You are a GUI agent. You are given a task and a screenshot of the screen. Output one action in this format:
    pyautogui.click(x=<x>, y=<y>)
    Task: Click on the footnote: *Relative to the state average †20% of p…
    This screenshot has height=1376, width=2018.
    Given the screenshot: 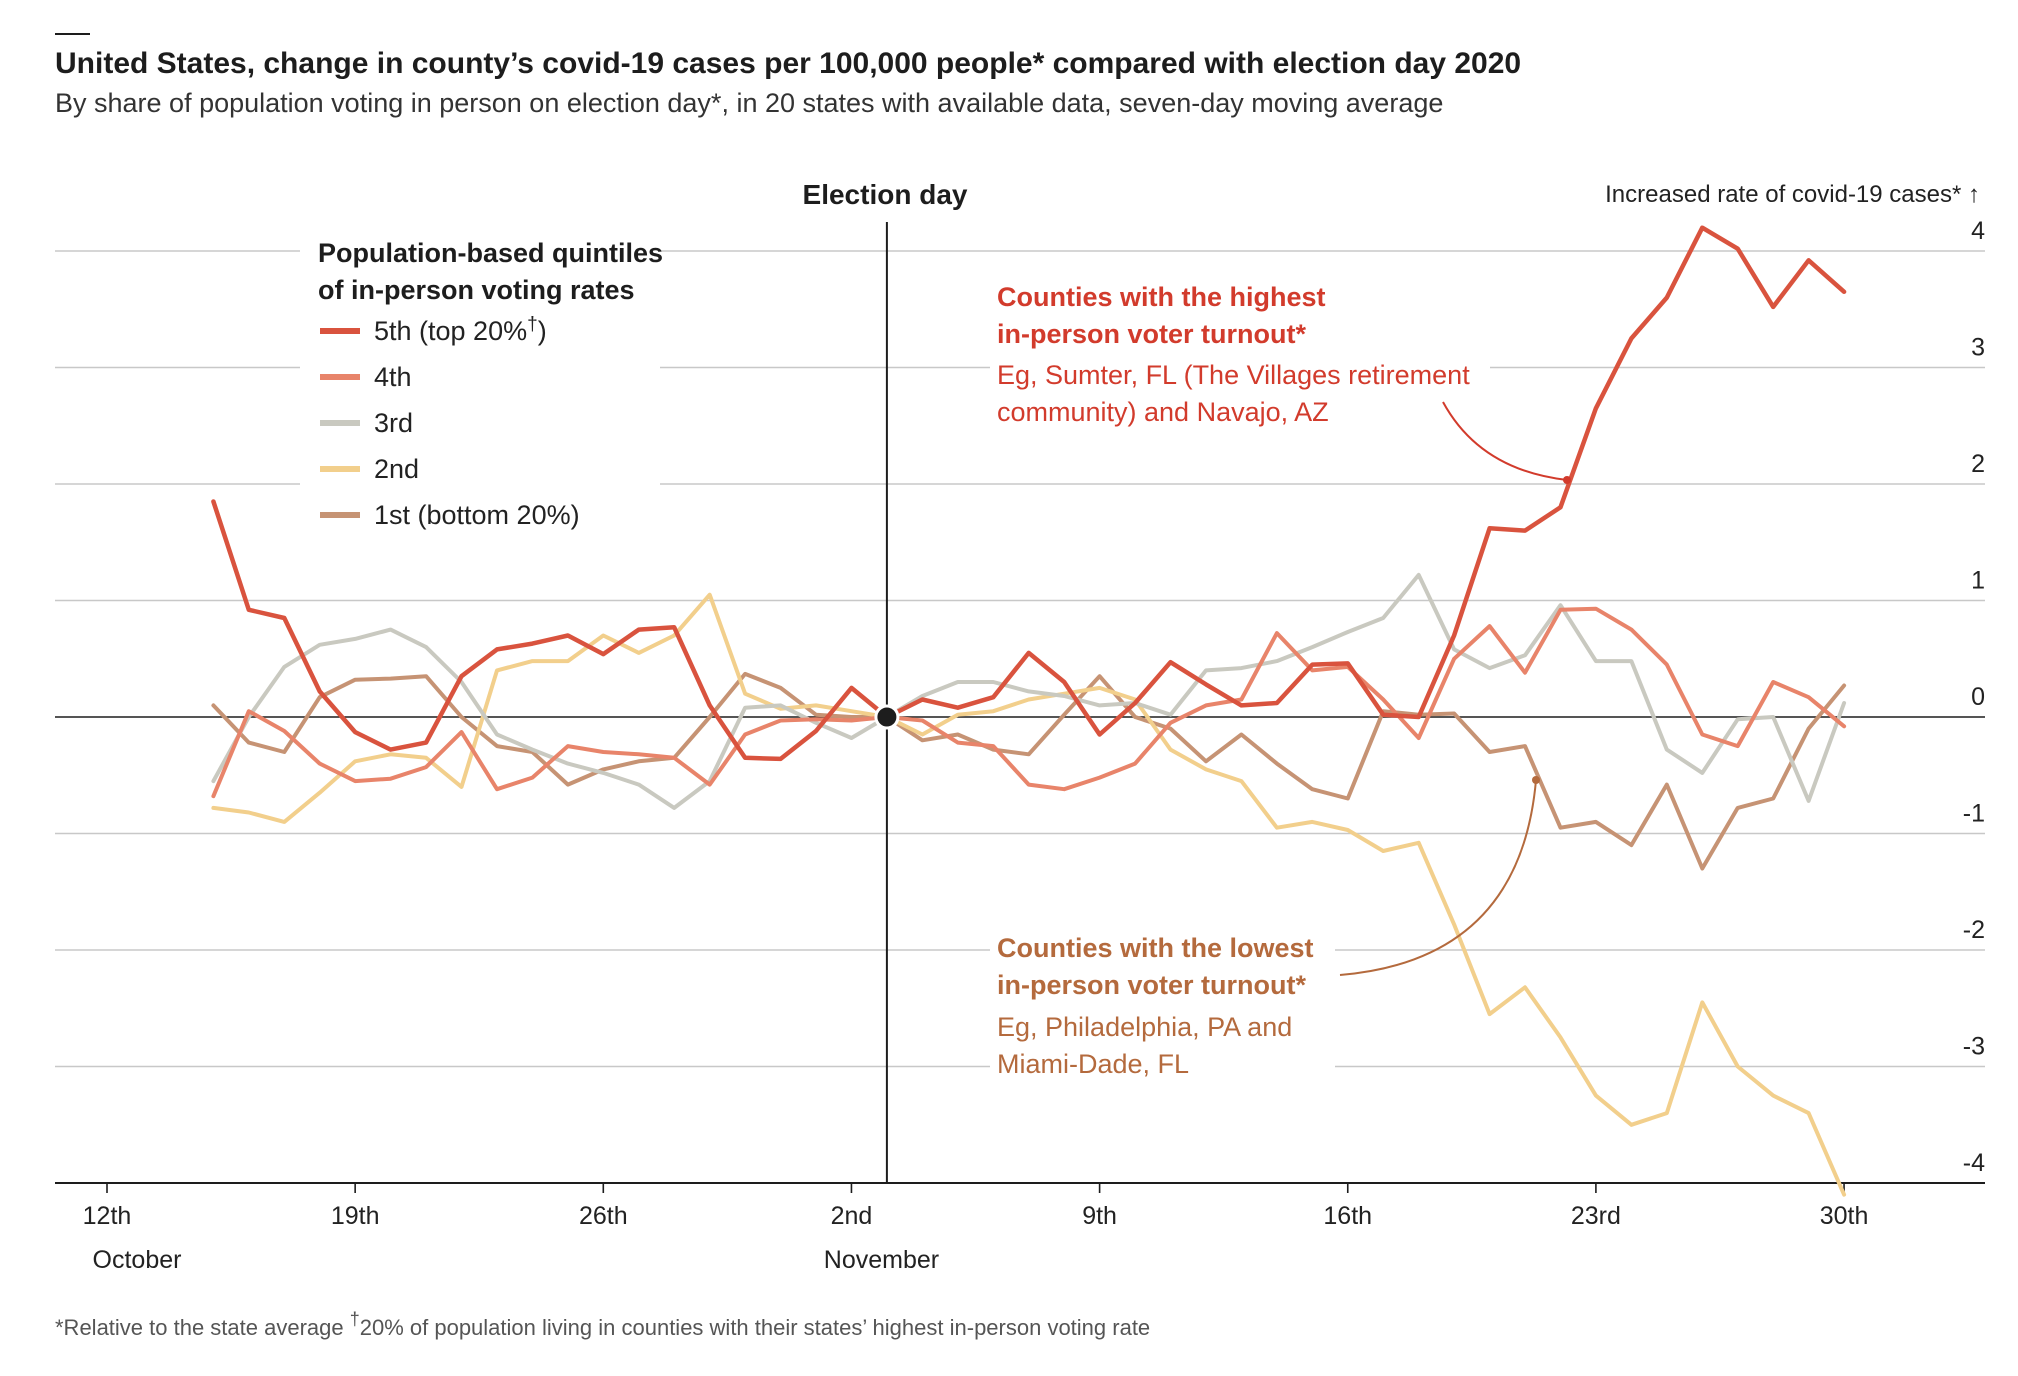 What is the action you would take?
    pyautogui.click(x=602, y=1324)
    